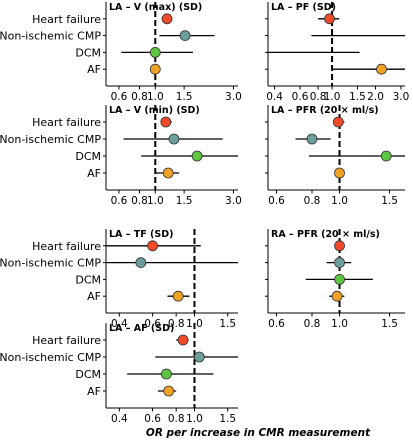 This screenshot has height=440, width=413. I want to click on x-tick-label: 2.0, so click(375, 97).